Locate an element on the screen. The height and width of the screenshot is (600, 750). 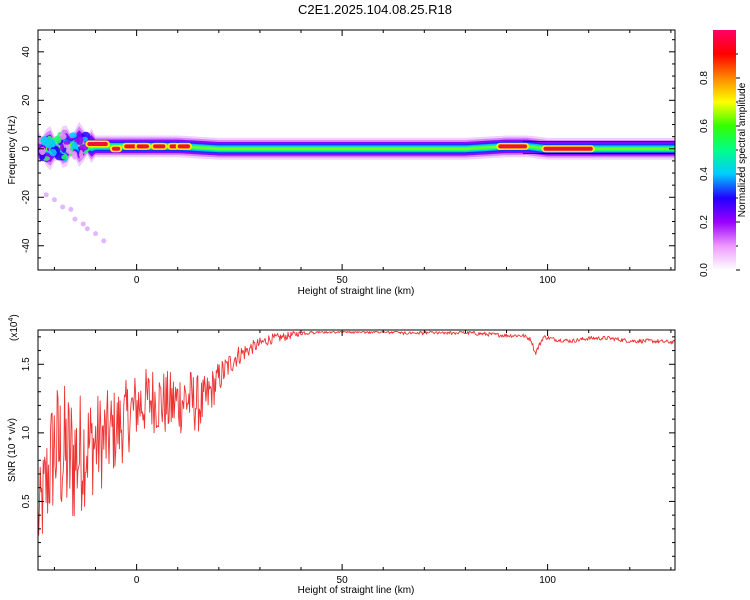
snr-ytick-label: 0.5 is located at coordinates (26, 501).